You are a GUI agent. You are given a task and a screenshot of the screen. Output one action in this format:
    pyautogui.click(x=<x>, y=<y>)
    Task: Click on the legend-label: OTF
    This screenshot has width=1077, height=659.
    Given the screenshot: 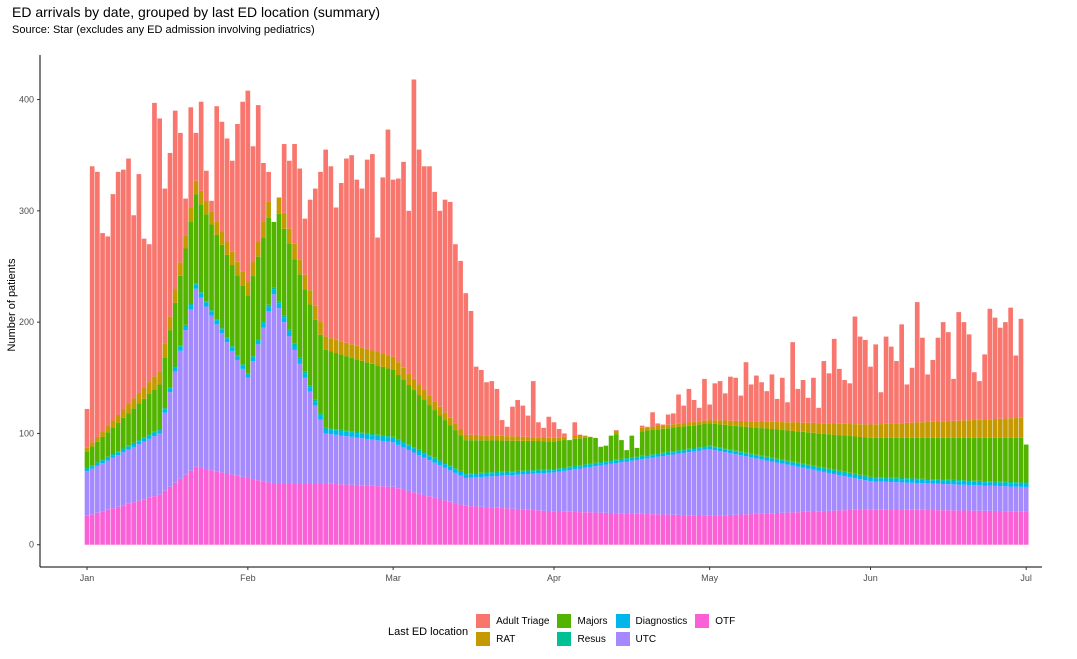 What is the action you would take?
    pyautogui.click(x=725, y=621)
    